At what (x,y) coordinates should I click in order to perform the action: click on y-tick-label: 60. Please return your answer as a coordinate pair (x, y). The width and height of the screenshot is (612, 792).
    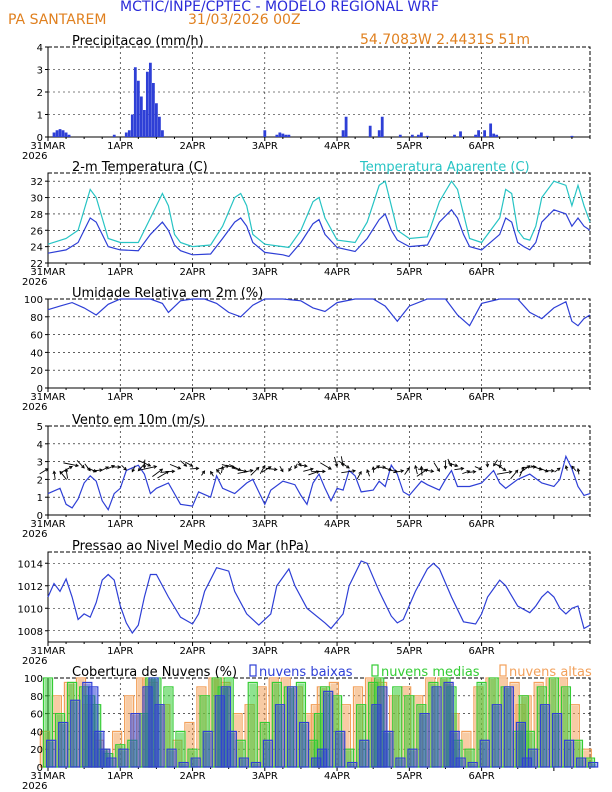
    Looking at the image, I should click on (36, 715).